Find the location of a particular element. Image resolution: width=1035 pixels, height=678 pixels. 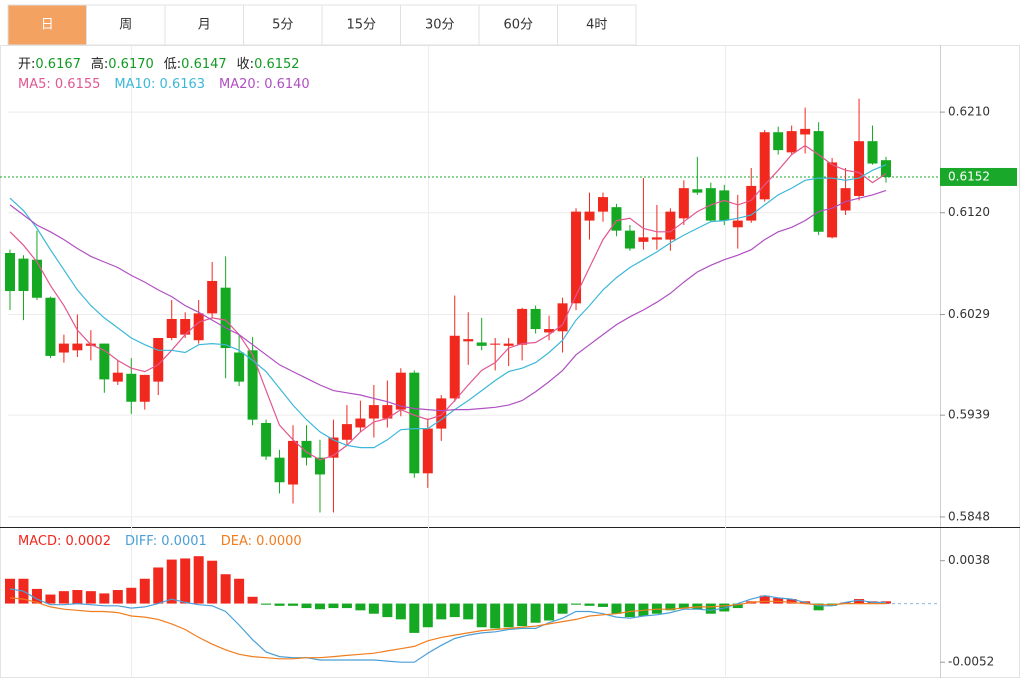

legend: MACD: 0.0002 DIFF: 0.0001 DEA: 0.0000 is located at coordinates (160, 541).